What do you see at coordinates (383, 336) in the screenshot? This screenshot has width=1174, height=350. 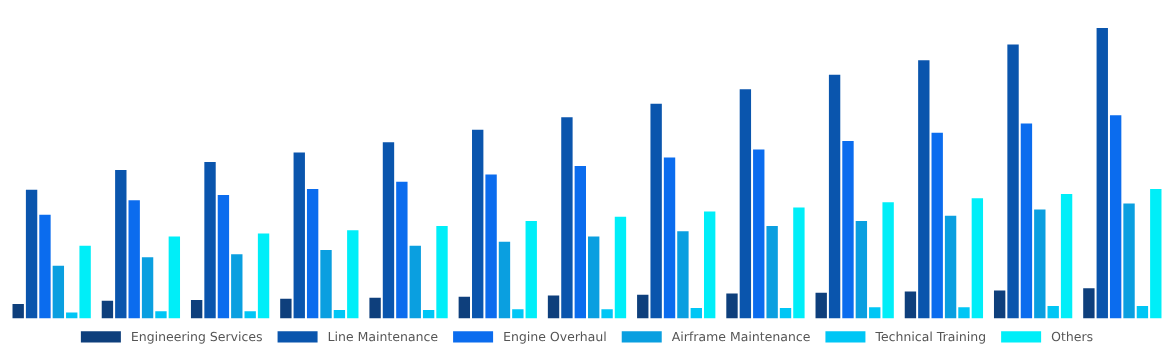 I see `legend-label: Line Maintenance` at bounding box center [383, 336].